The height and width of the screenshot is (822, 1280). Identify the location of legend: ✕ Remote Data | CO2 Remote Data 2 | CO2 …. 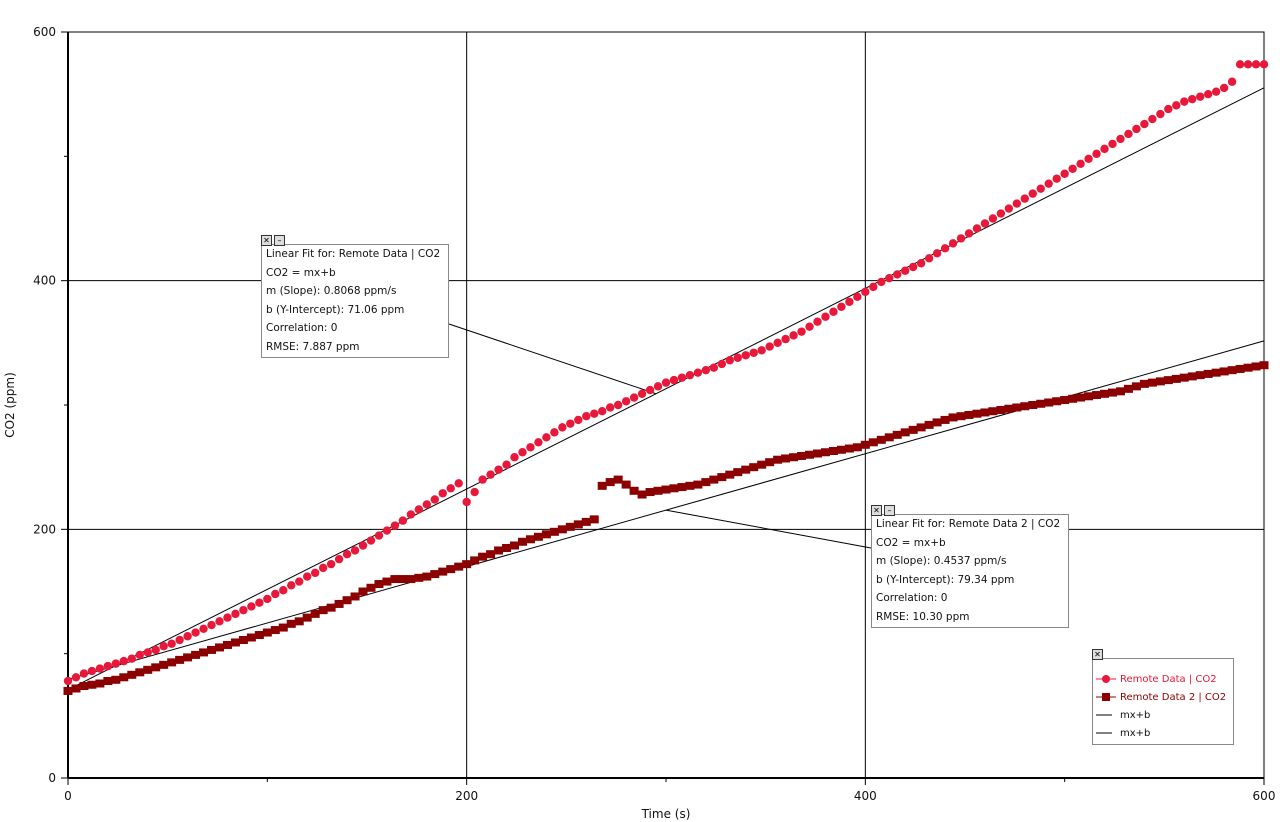
(1163, 697).